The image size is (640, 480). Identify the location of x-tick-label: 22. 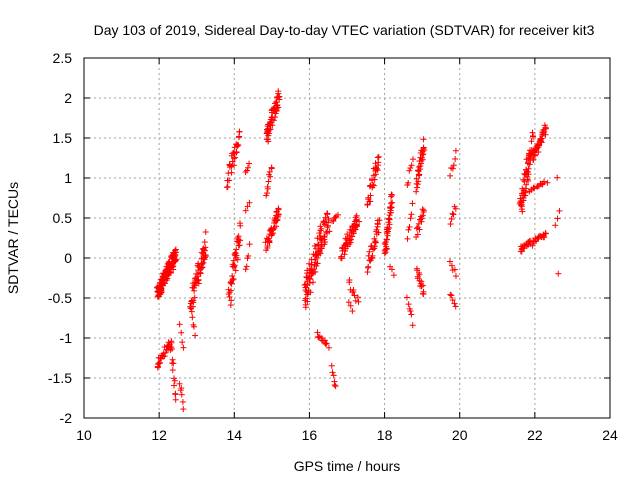
(535, 435).